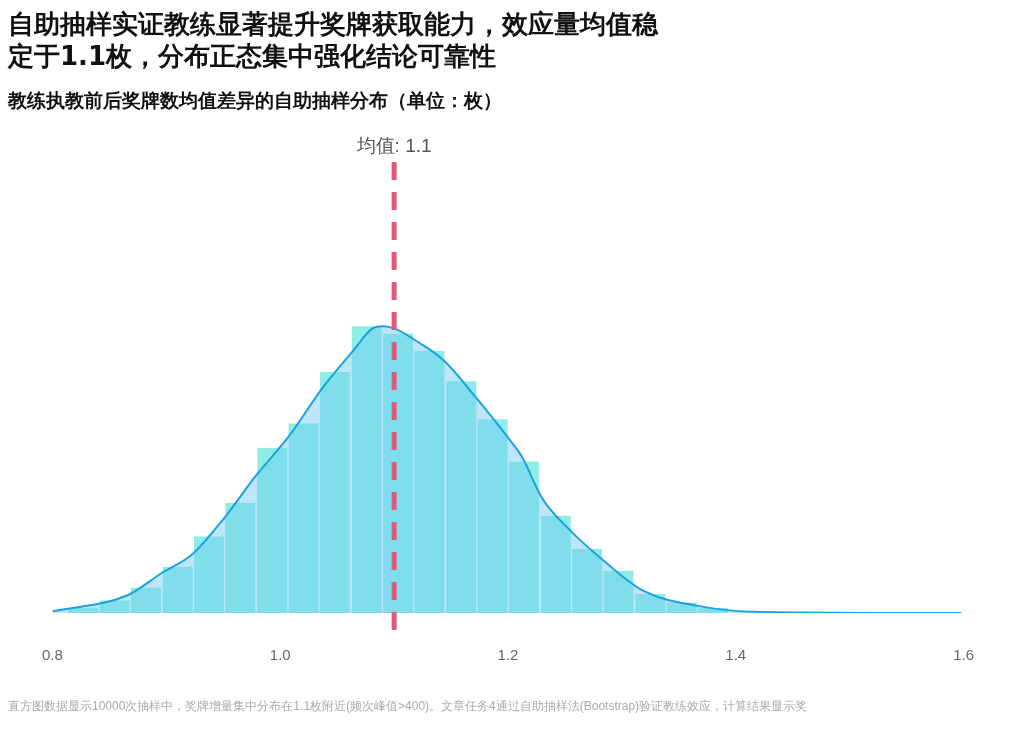 The height and width of the screenshot is (745, 1015). What do you see at coordinates (333, 40) in the screenshot?
I see `chart-title: 自助抽样实证教练显著提升奖牌获取能力，效应量均值稳定于1.1枚，分布正态集中强化结论可靠性` at bounding box center [333, 40].